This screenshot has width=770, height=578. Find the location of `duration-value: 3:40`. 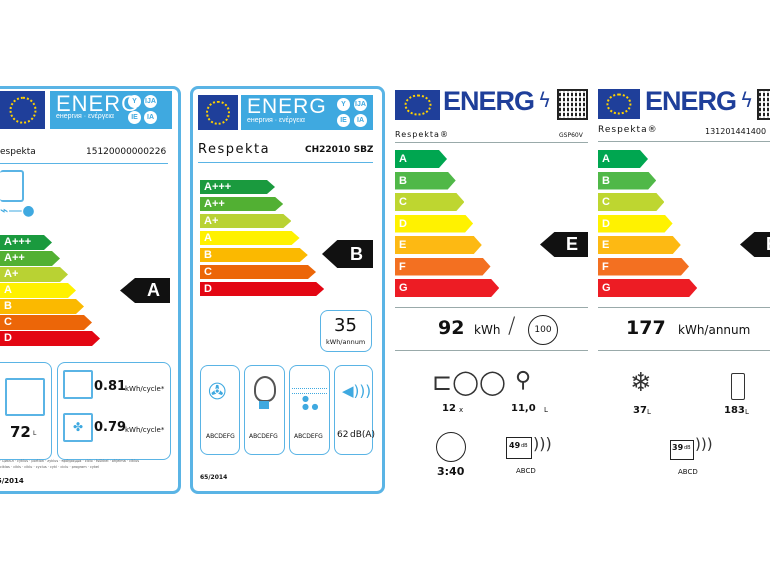

duration-value: 3:40 is located at coordinates (451, 471).